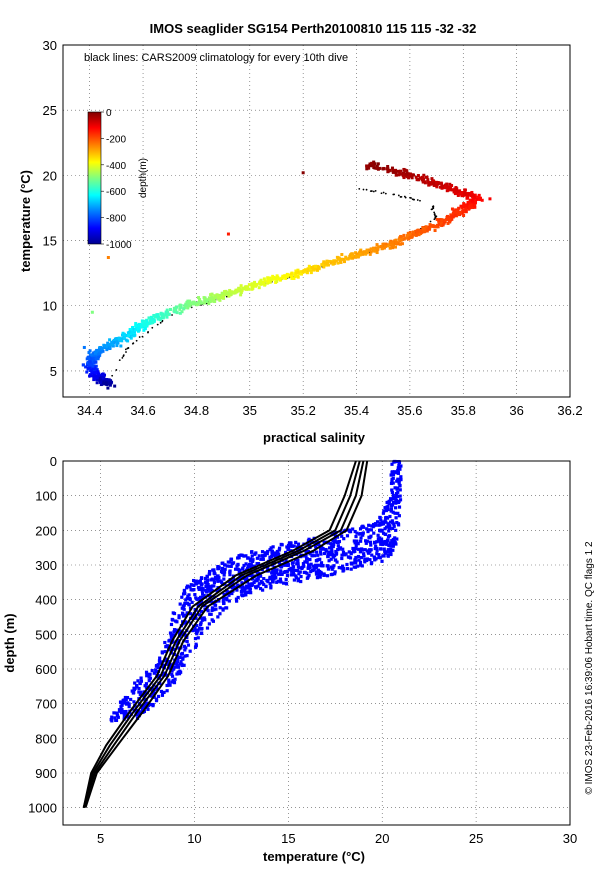 Image resolution: width=600 pixels, height=880 pixels. What do you see at coordinates (194, 838) in the screenshot?
I see `tz-x-tick-label: 10` at bounding box center [194, 838].